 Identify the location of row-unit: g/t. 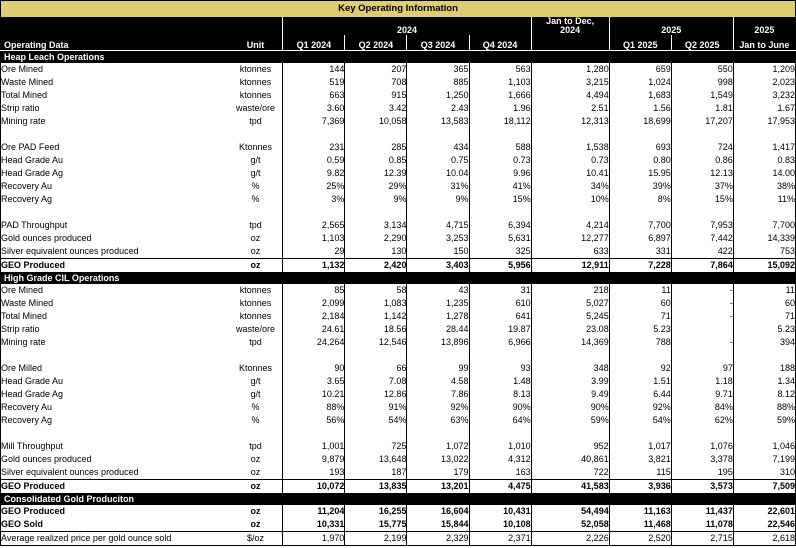
(255, 160).